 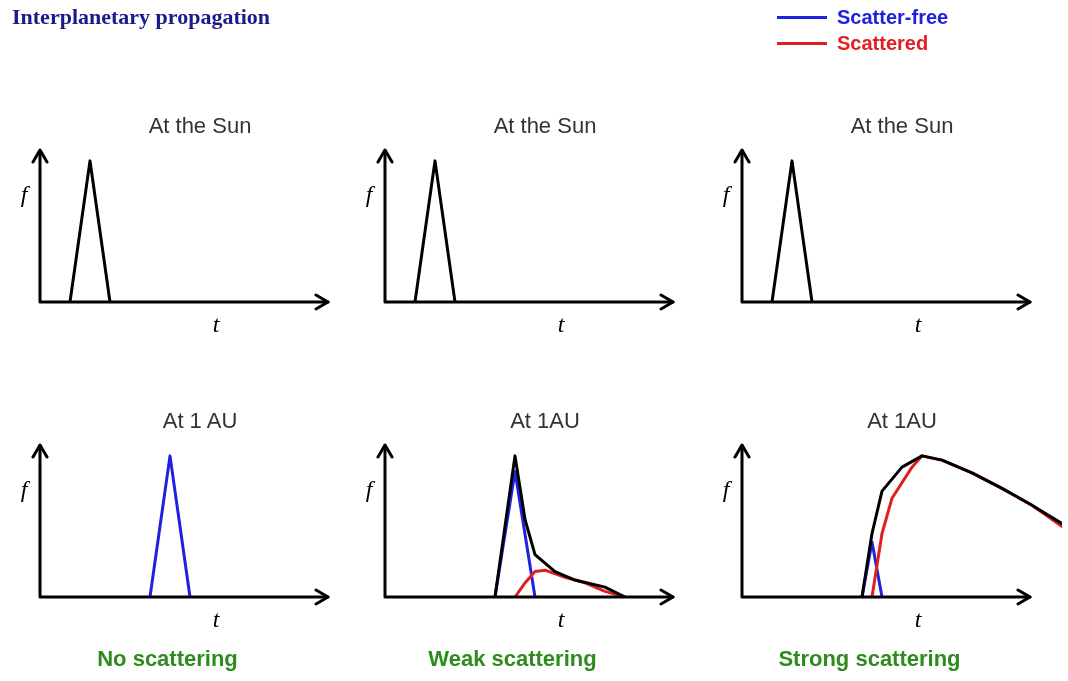 I want to click on chart-title: At 1 AU, so click(x=200, y=421).